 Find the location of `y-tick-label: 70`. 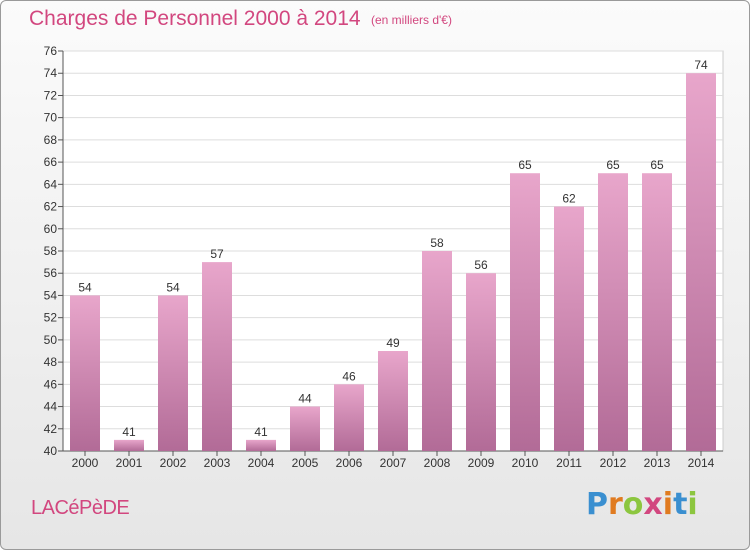

y-tick-label: 70 is located at coordinates (51, 118).